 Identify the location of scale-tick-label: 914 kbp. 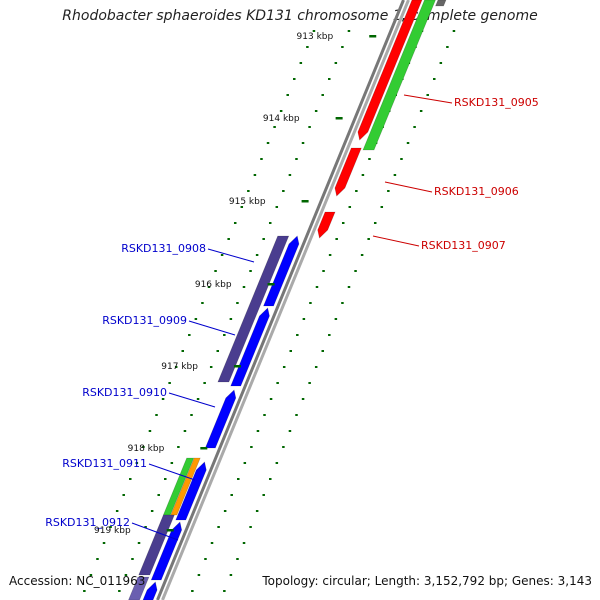
(281, 119).